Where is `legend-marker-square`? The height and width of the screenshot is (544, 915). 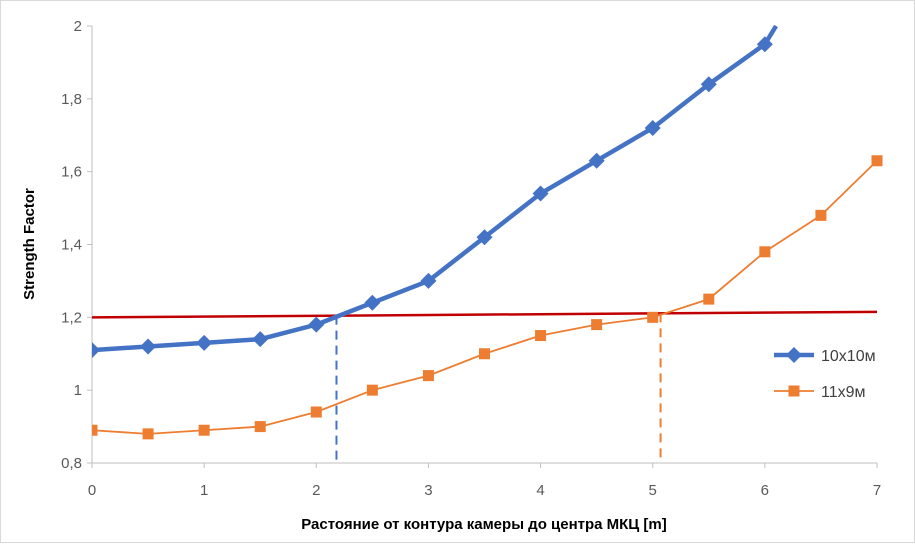
legend-marker-square is located at coordinates (794, 391).